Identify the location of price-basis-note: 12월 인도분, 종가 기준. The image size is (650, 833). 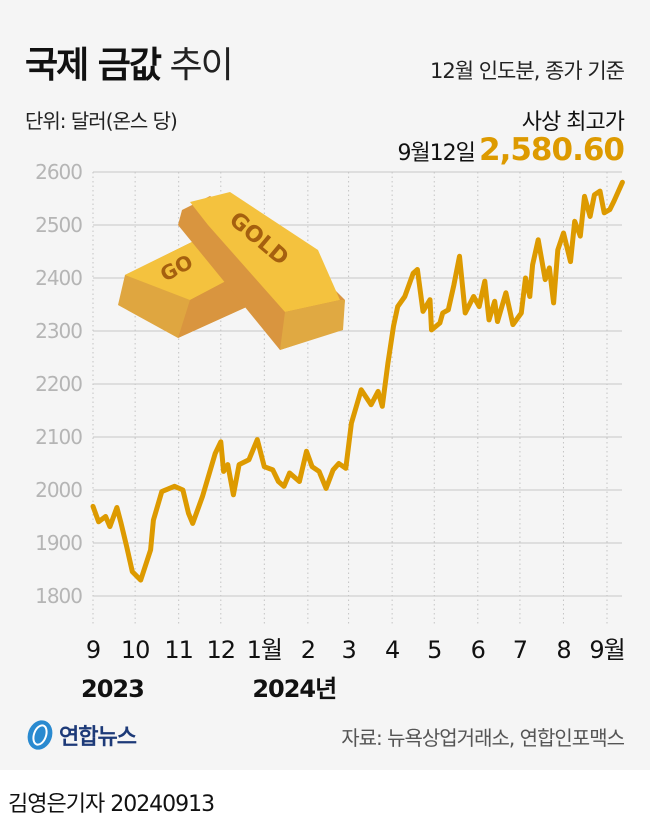
(527, 71).